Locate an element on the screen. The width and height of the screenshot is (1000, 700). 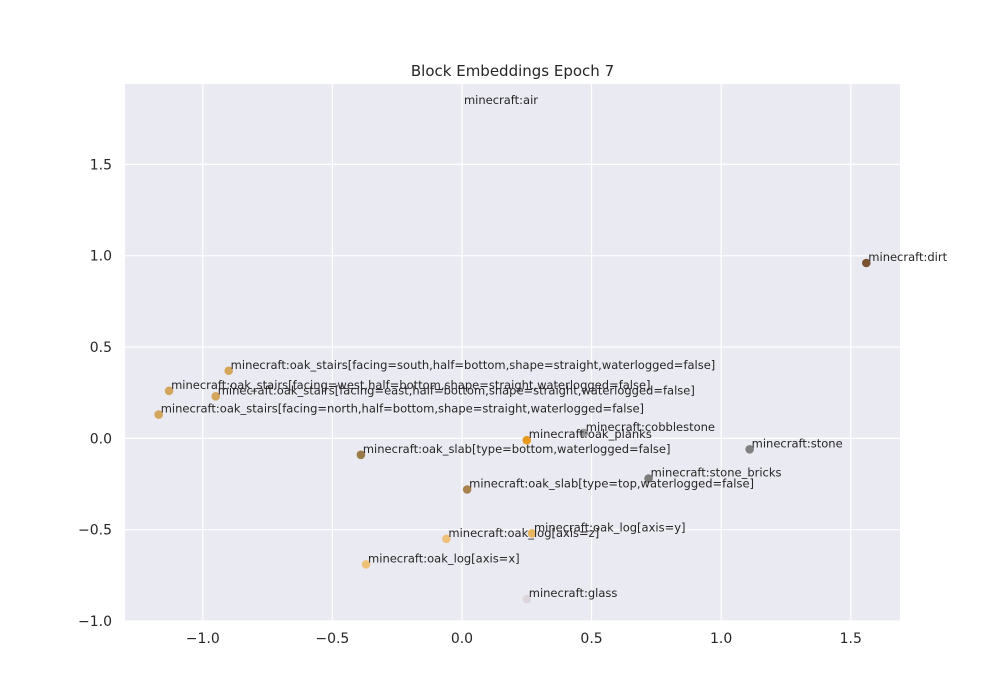
point-label: minecraft:glass is located at coordinates (573, 593).